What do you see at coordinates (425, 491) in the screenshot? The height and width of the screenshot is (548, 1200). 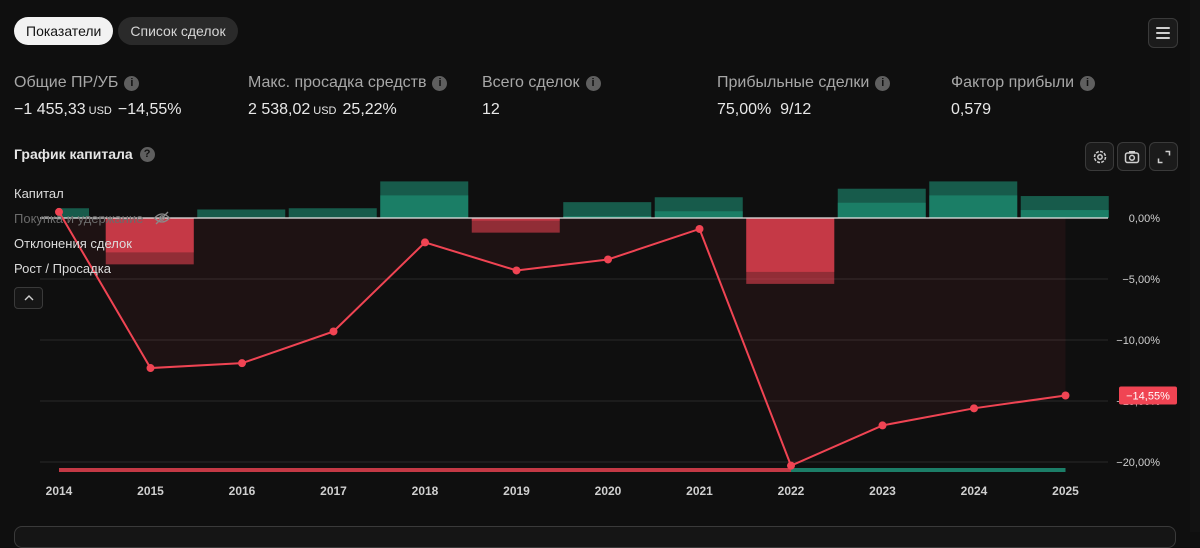 I see `x-tick-label: 2018` at bounding box center [425, 491].